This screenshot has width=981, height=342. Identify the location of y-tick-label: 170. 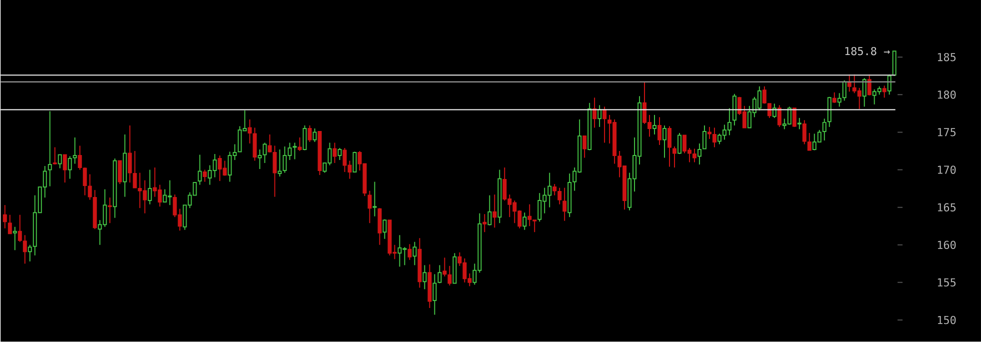
(947, 170).